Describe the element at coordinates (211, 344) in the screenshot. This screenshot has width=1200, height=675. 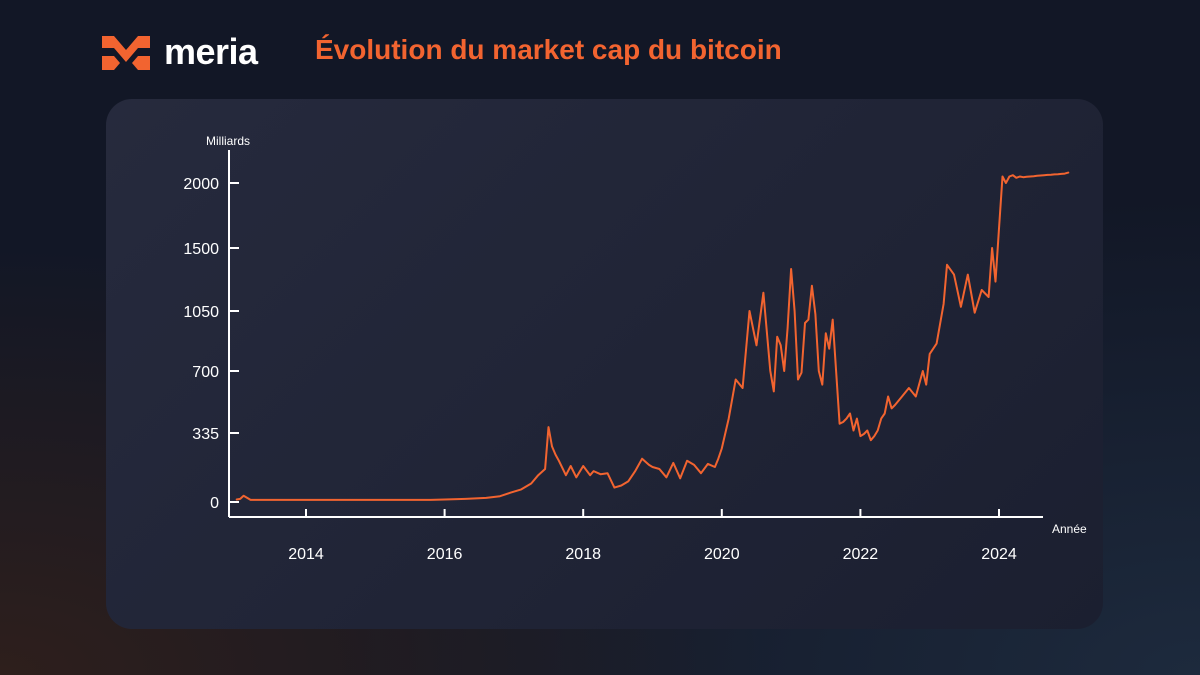
I see `y-ticks: 0 335 700 1050 1500 2000` at that location.